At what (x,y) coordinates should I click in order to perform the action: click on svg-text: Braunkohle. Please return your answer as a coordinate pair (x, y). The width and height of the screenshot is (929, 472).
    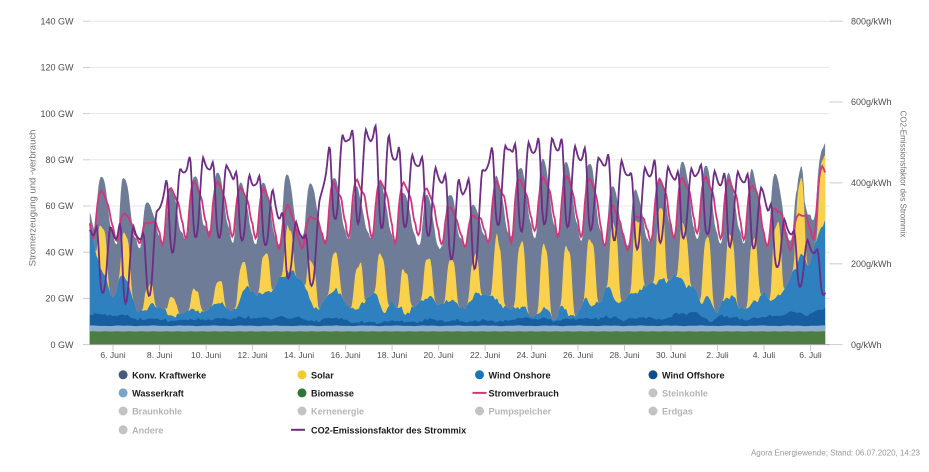
    Looking at the image, I should click on (157, 412).